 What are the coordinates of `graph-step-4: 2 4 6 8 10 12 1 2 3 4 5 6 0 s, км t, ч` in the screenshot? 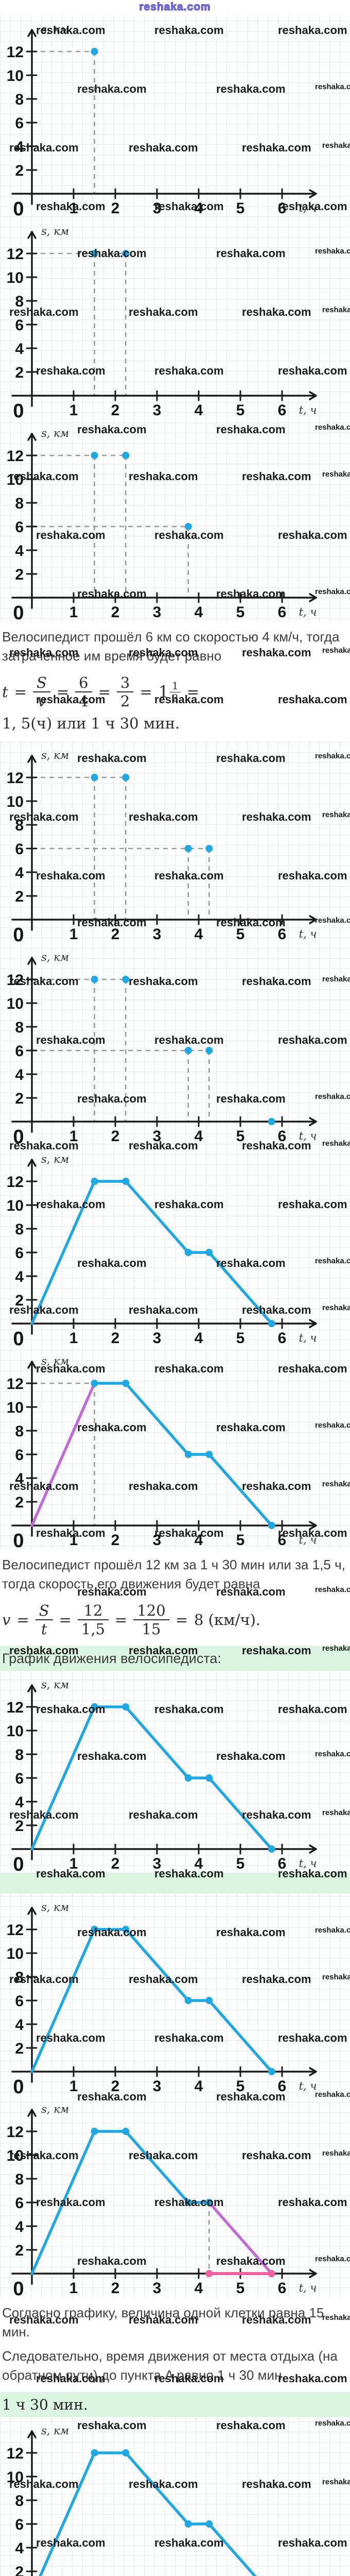 It's located at (175, 842).